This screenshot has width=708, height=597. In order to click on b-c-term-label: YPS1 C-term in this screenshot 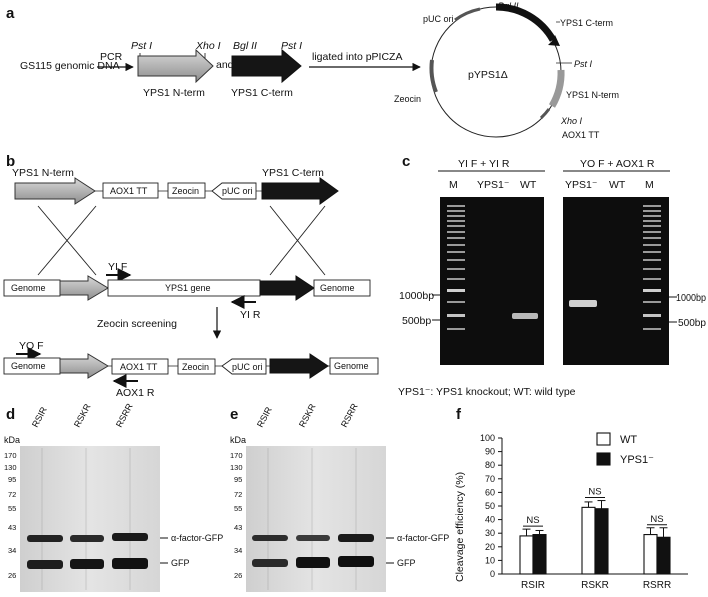, I will do `click(293, 173)`.